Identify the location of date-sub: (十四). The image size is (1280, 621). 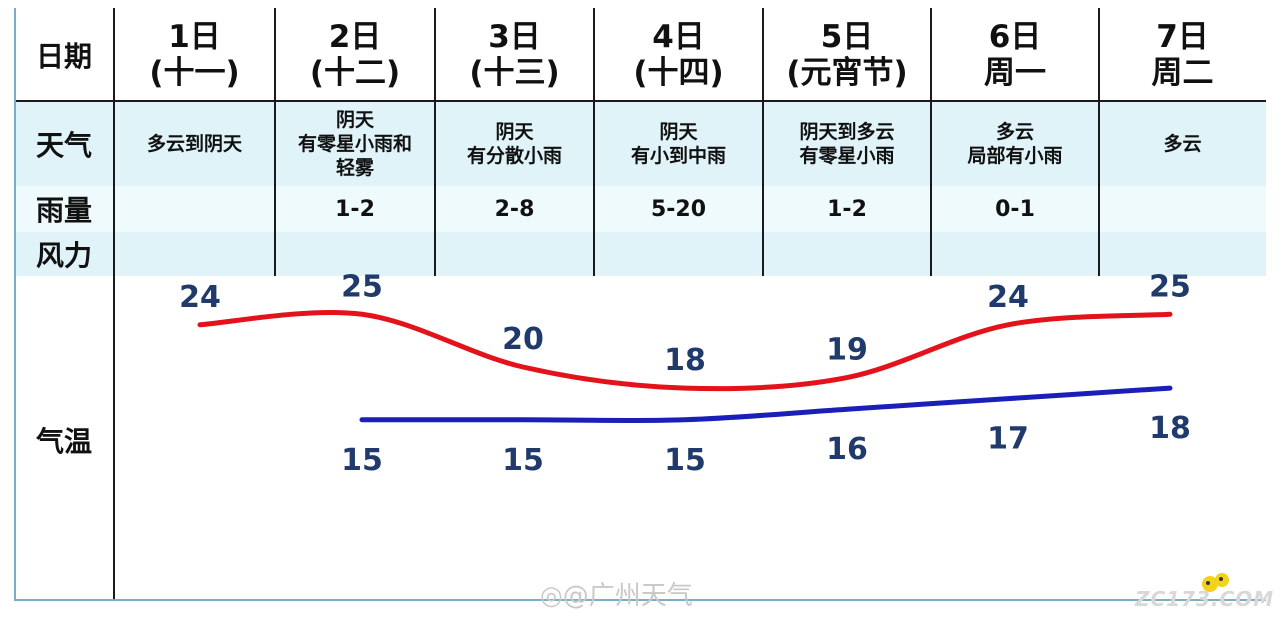
(678, 73).